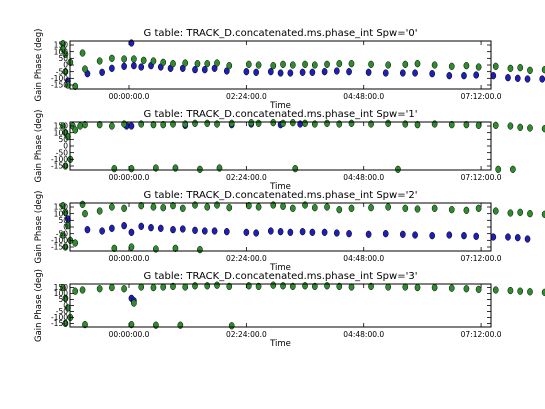 This screenshot has width=545, height=409. What do you see at coordinates (59, 166) in the screenshot?
I see `y-tick-label: -150` at bounding box center [59, 166].